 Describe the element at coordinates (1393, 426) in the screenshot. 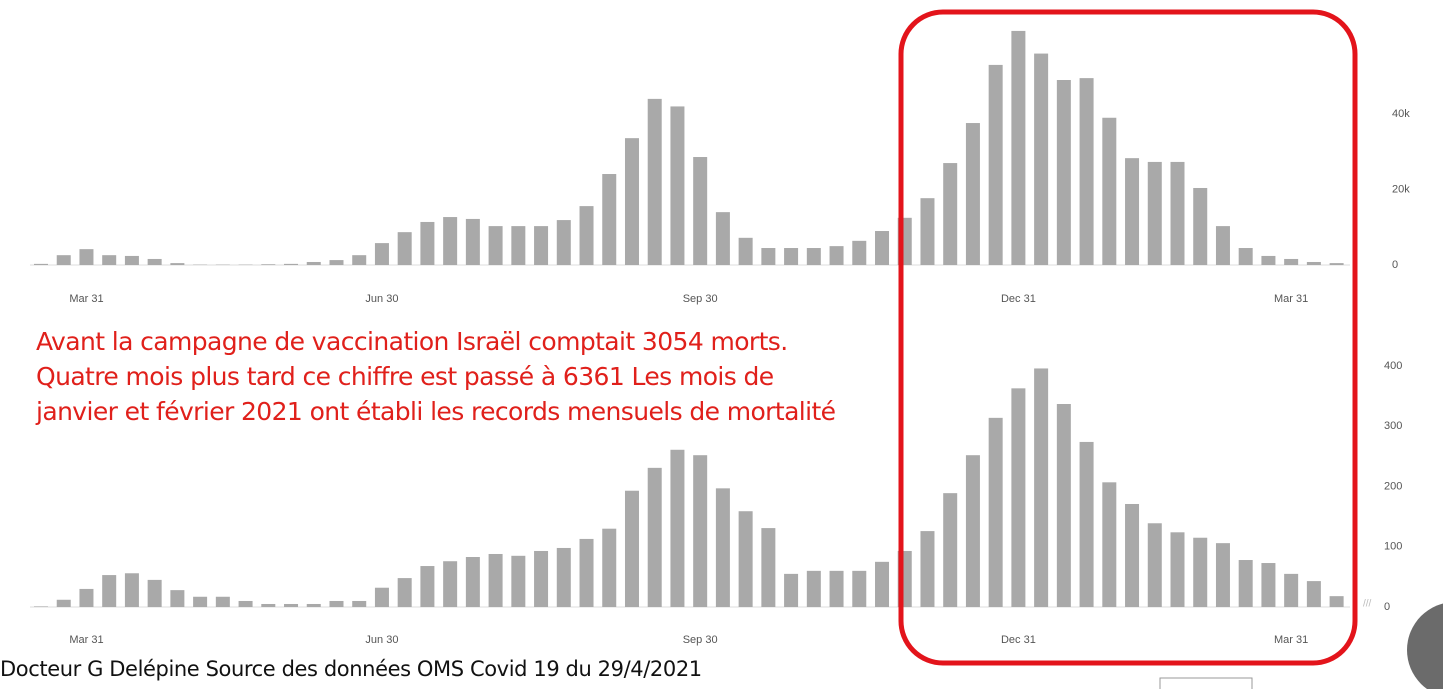

I see `y-tick-label: 300` at that location.